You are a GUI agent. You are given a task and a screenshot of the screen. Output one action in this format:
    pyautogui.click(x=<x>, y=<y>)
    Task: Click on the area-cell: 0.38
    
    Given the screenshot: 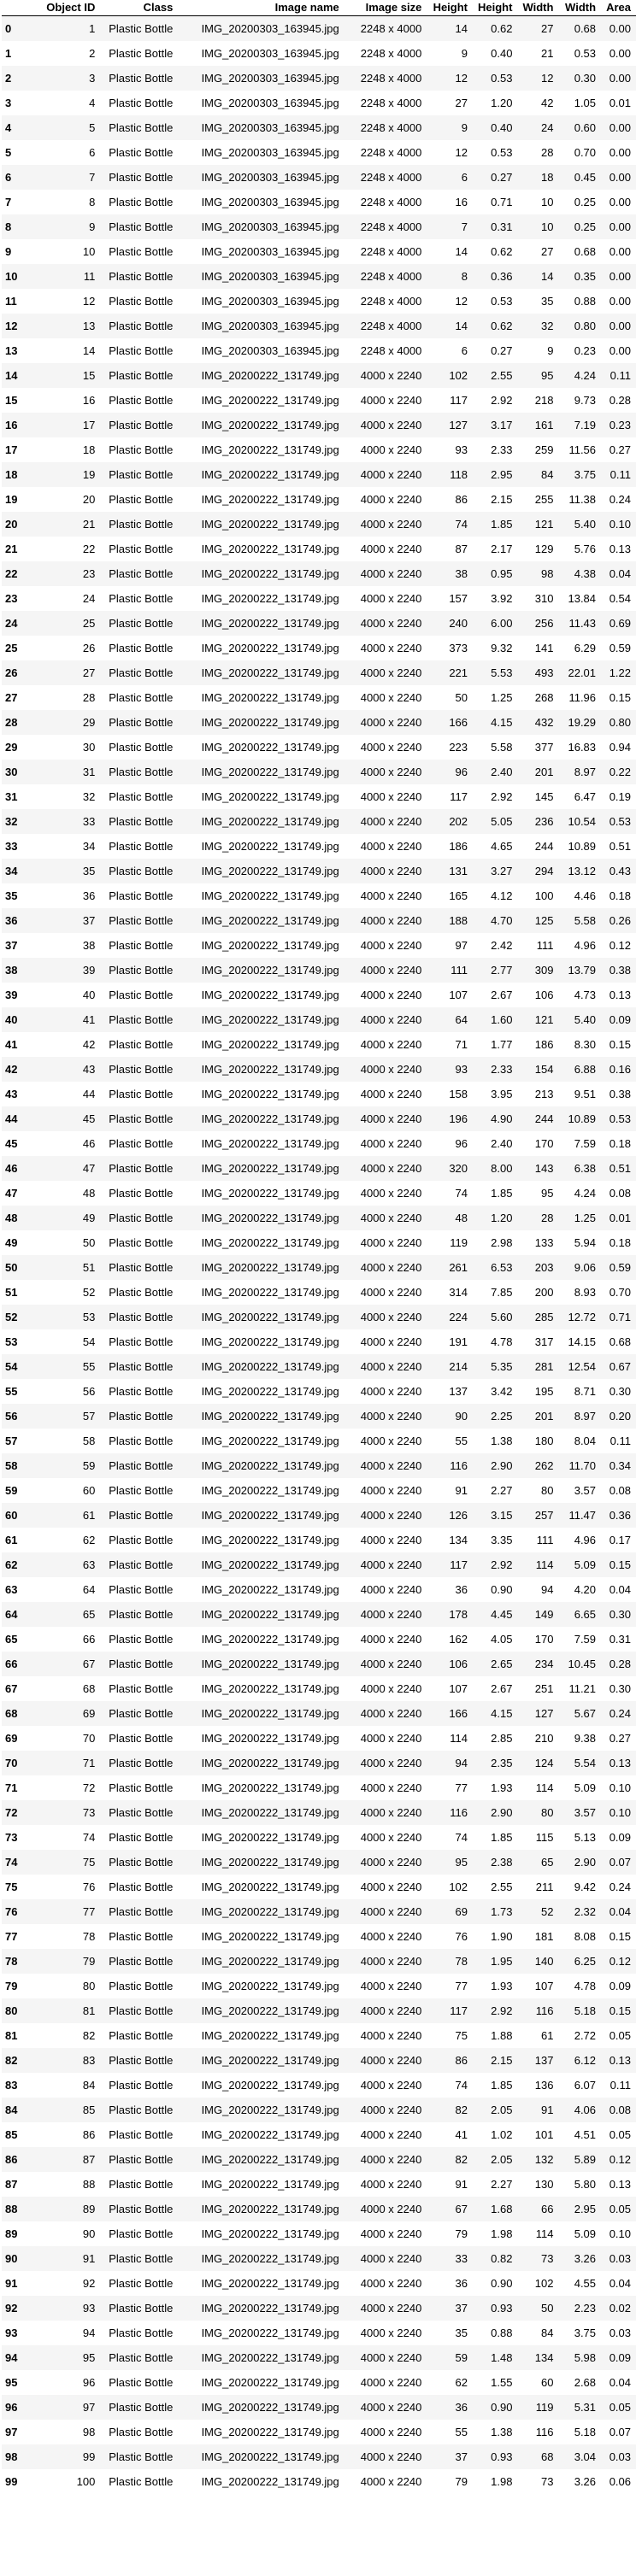 What is the action you would take?
    pyautogui.click(x=620, y=1094)
    